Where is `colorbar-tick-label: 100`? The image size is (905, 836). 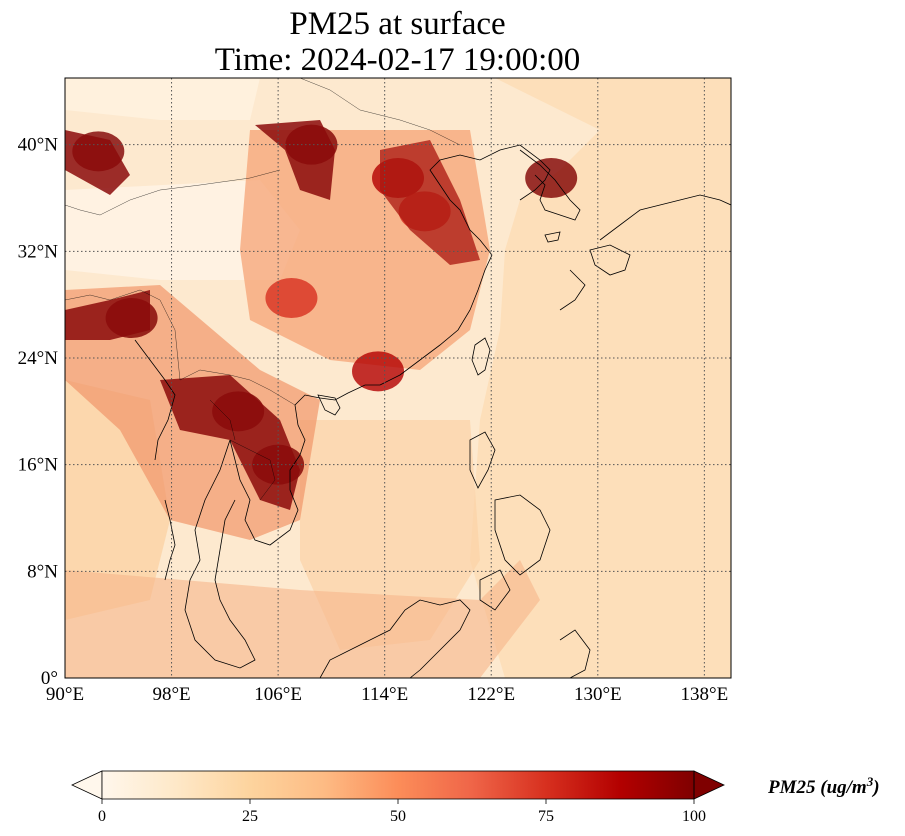
colorbar-tick-label: 100 is located at coordinates (694, 816).